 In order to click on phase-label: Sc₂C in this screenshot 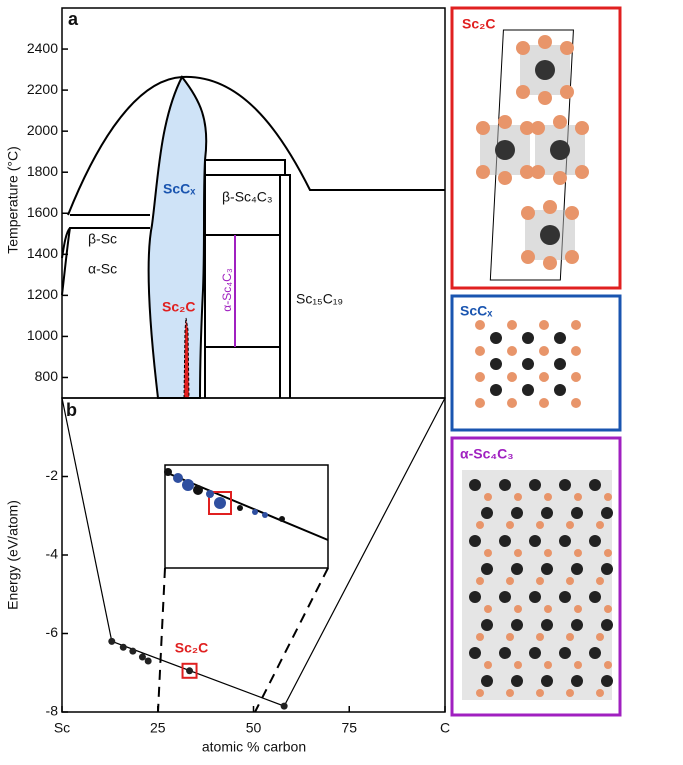, I will do `click(178, 307)`.